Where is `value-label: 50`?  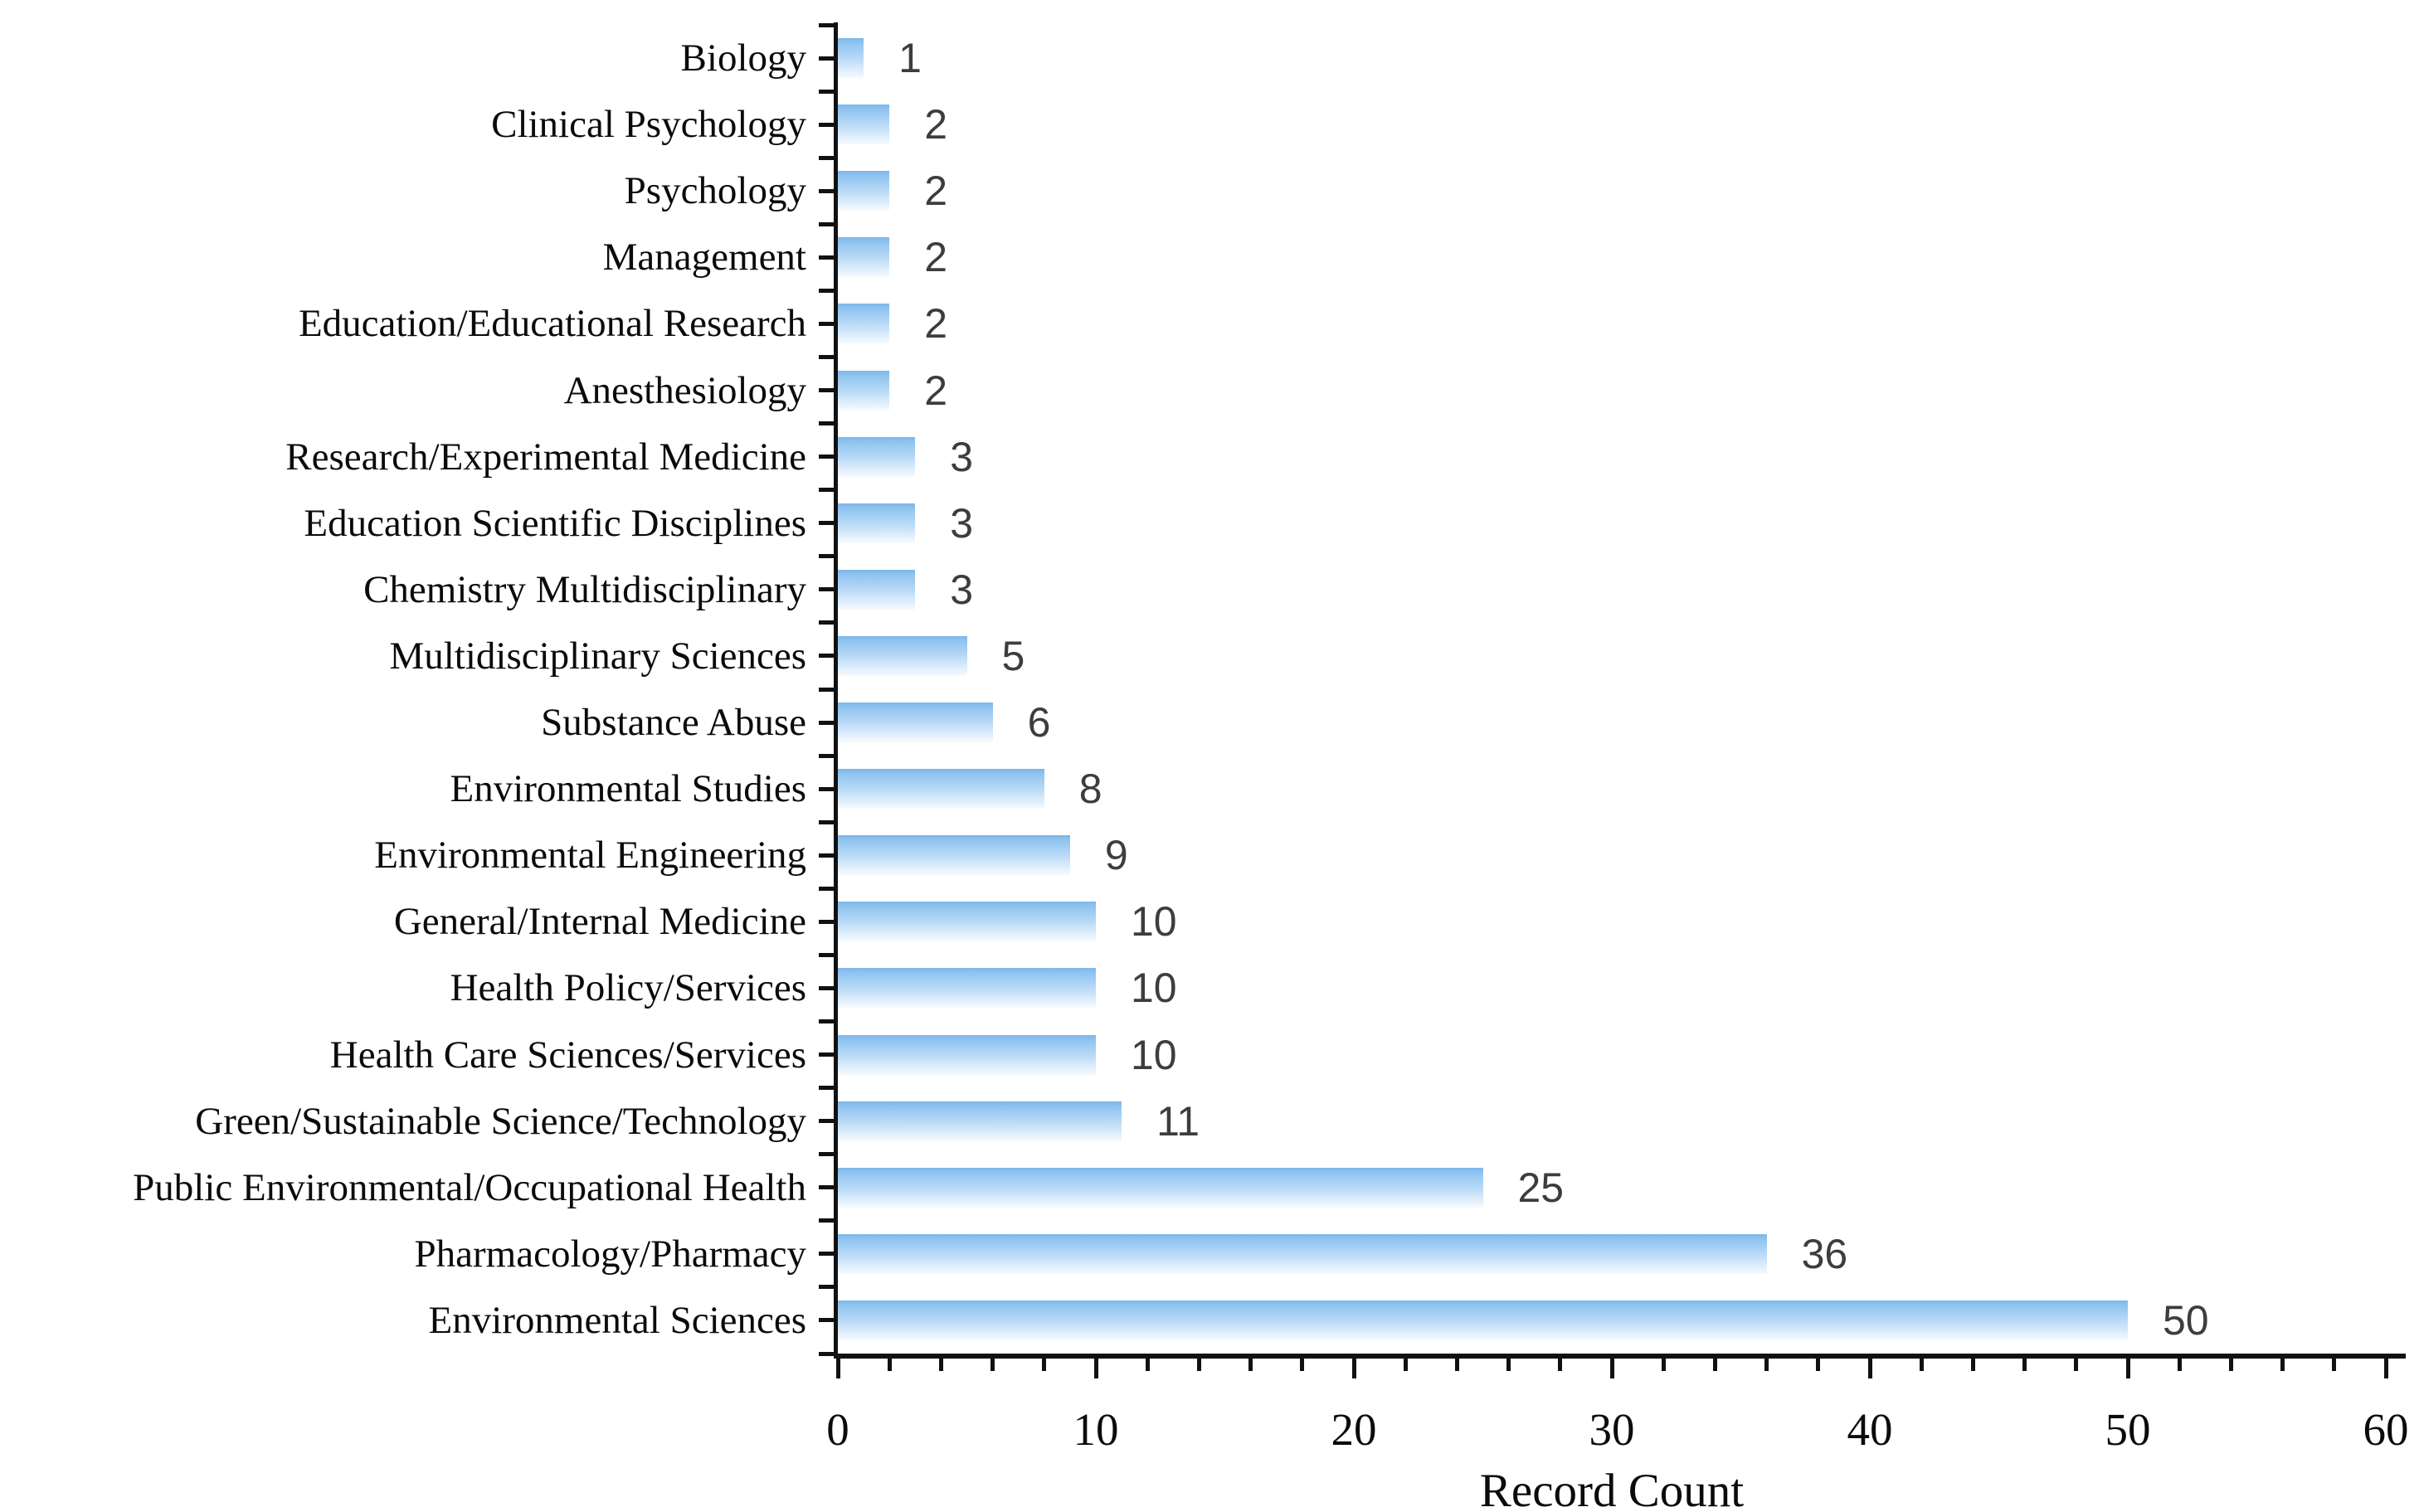 value-label: 50 is located at coordinates (2186, 1320).